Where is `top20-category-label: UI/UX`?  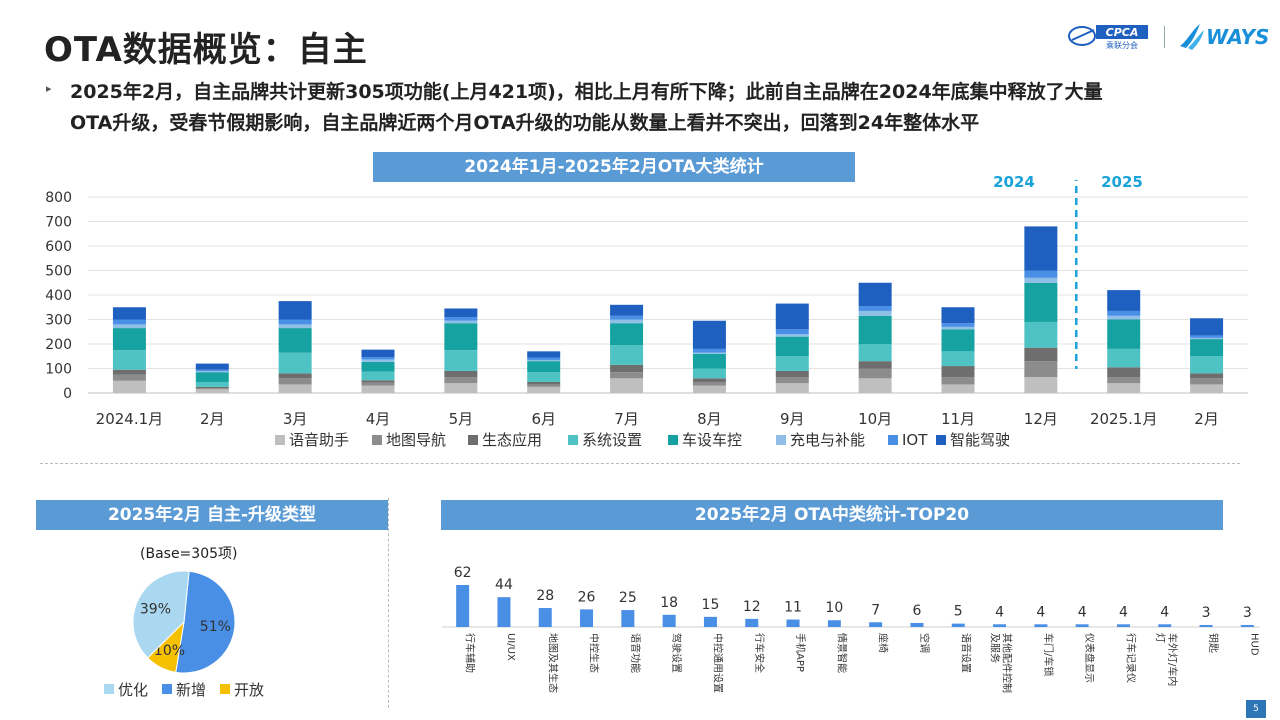 top20-category-label: UI/UX is located at coordinates (510, 647).